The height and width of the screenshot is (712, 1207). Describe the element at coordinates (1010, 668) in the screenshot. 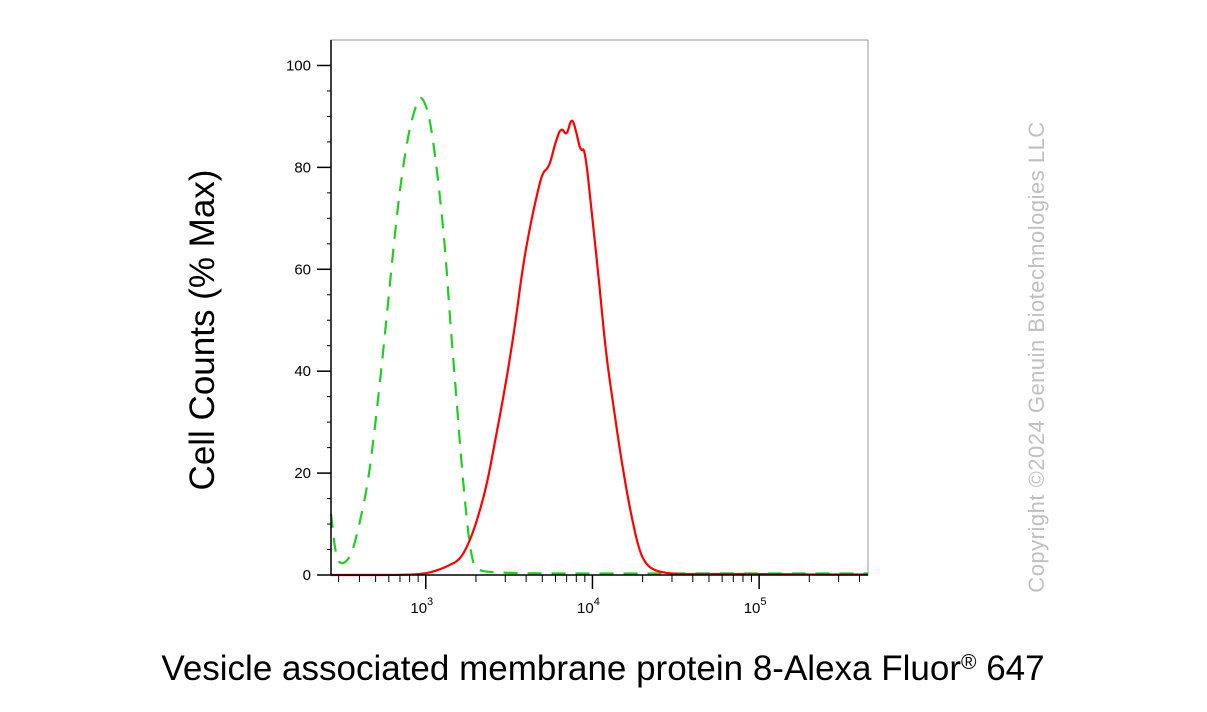

I see `x-axis-label-suffix: 647` at that location.